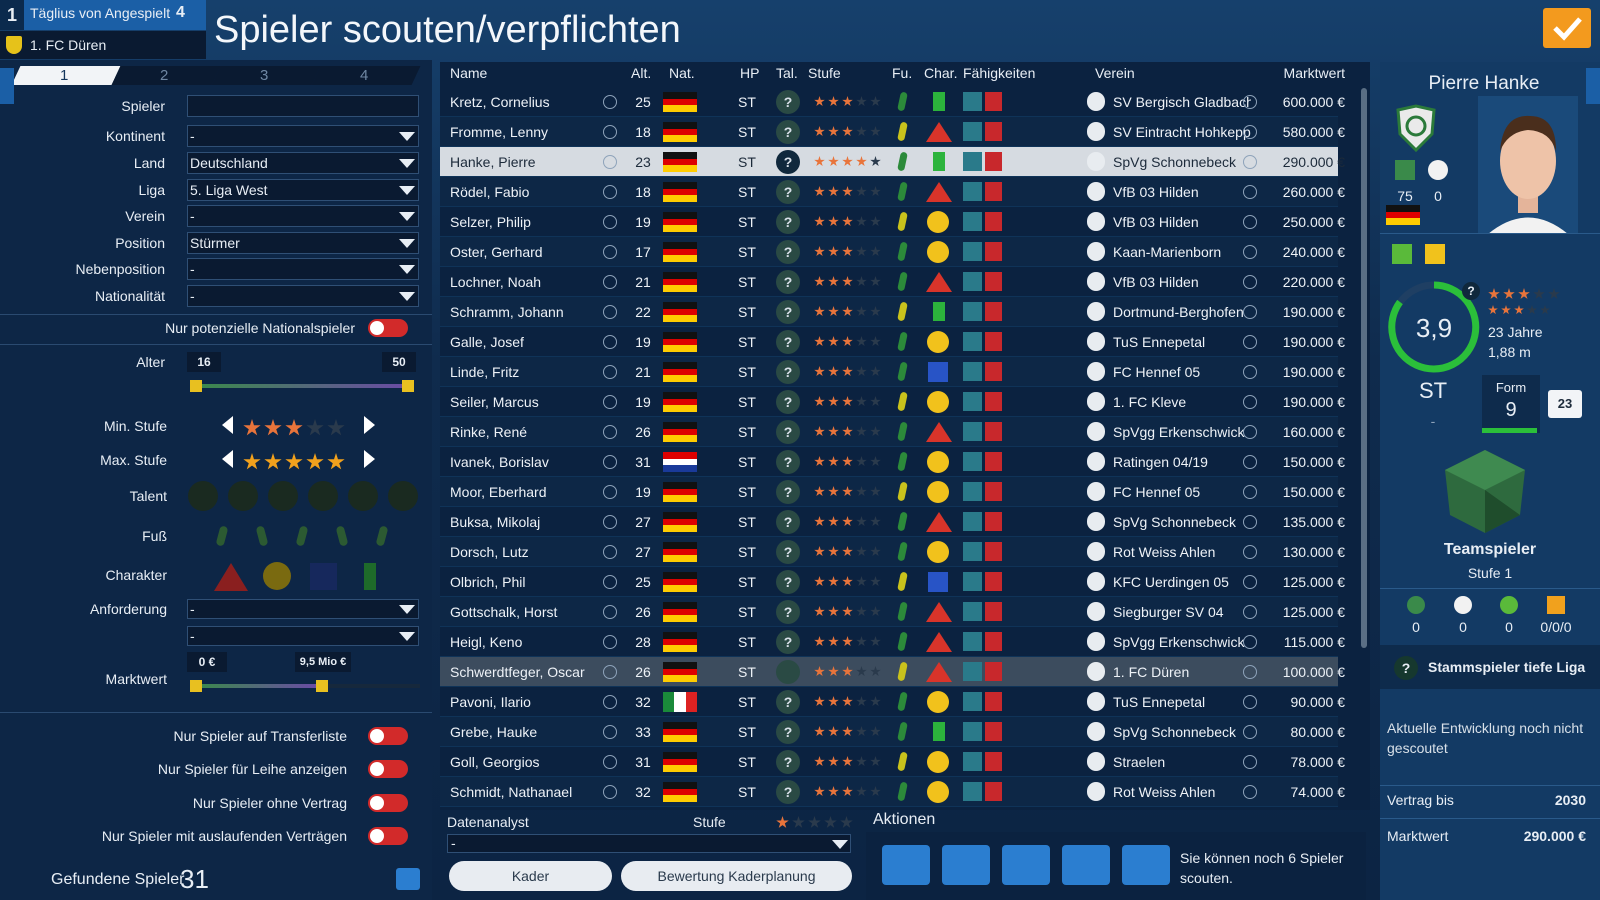 This screenshot has height=900, width=1600. What do you see at coordinates (1567, 28) in the screenshot?
I see `confirm-button` at bounding box center [1567, 28].